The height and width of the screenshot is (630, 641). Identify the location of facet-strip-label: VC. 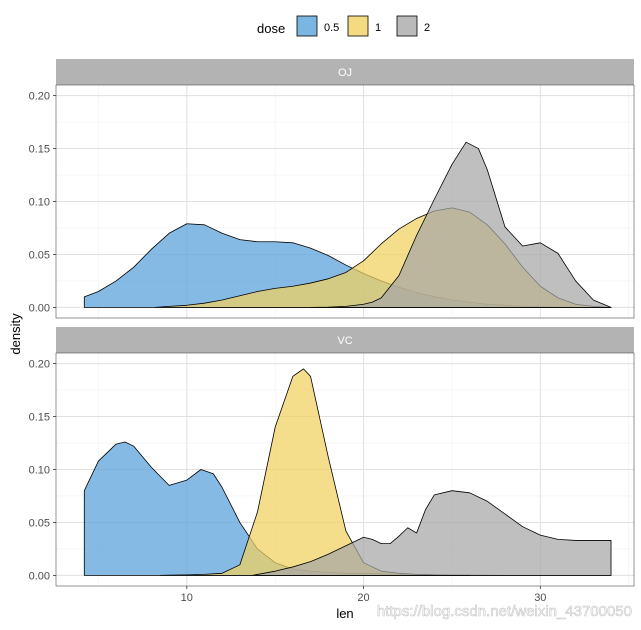
(344, 341).